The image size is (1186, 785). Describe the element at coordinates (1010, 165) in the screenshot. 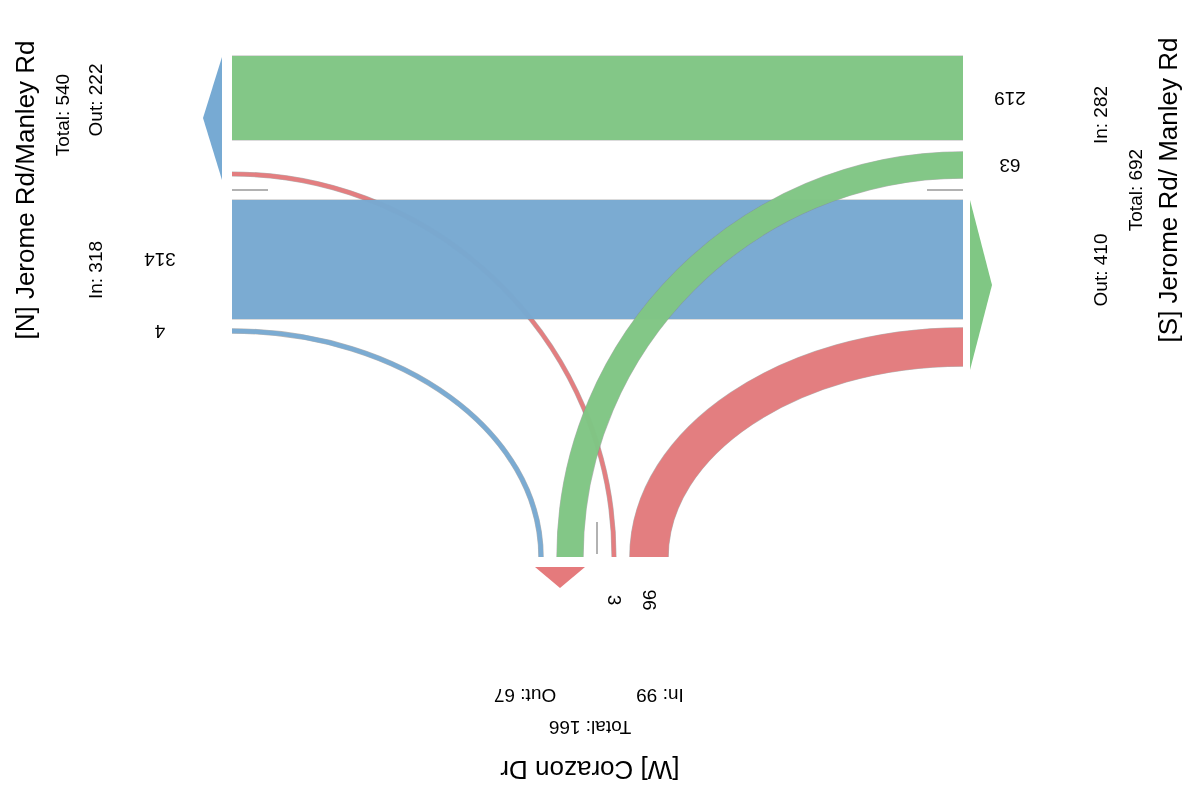

I see `data-label: 63` at that location.